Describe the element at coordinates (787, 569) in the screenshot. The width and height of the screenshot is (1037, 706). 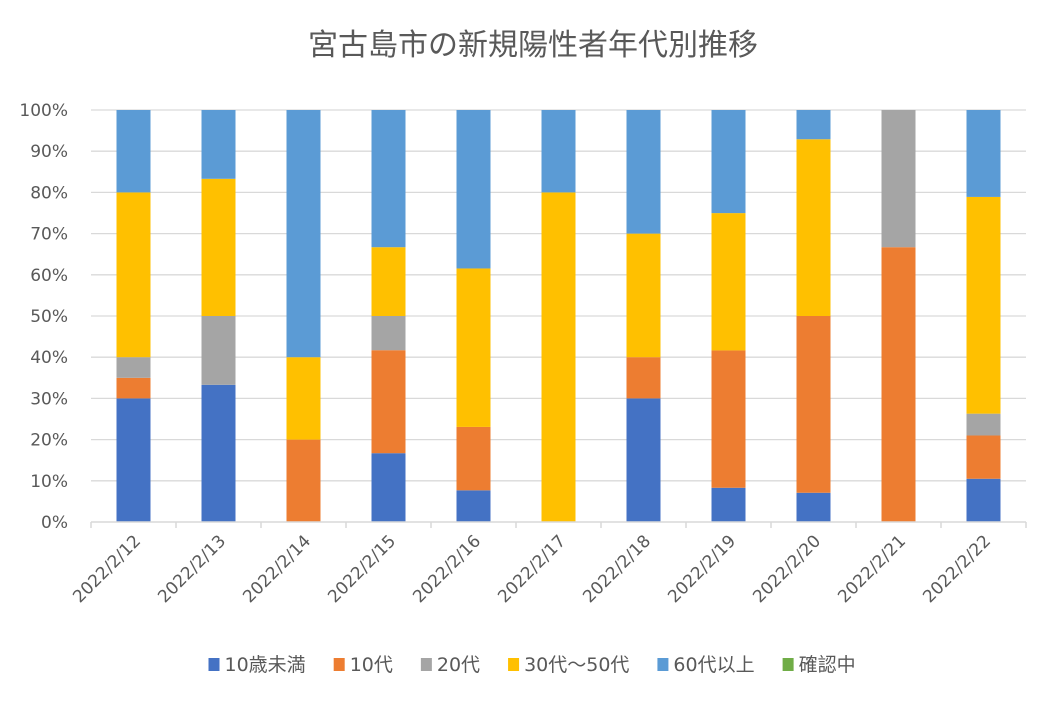
I see `x-tick-label: 2022/2/20` at that location.